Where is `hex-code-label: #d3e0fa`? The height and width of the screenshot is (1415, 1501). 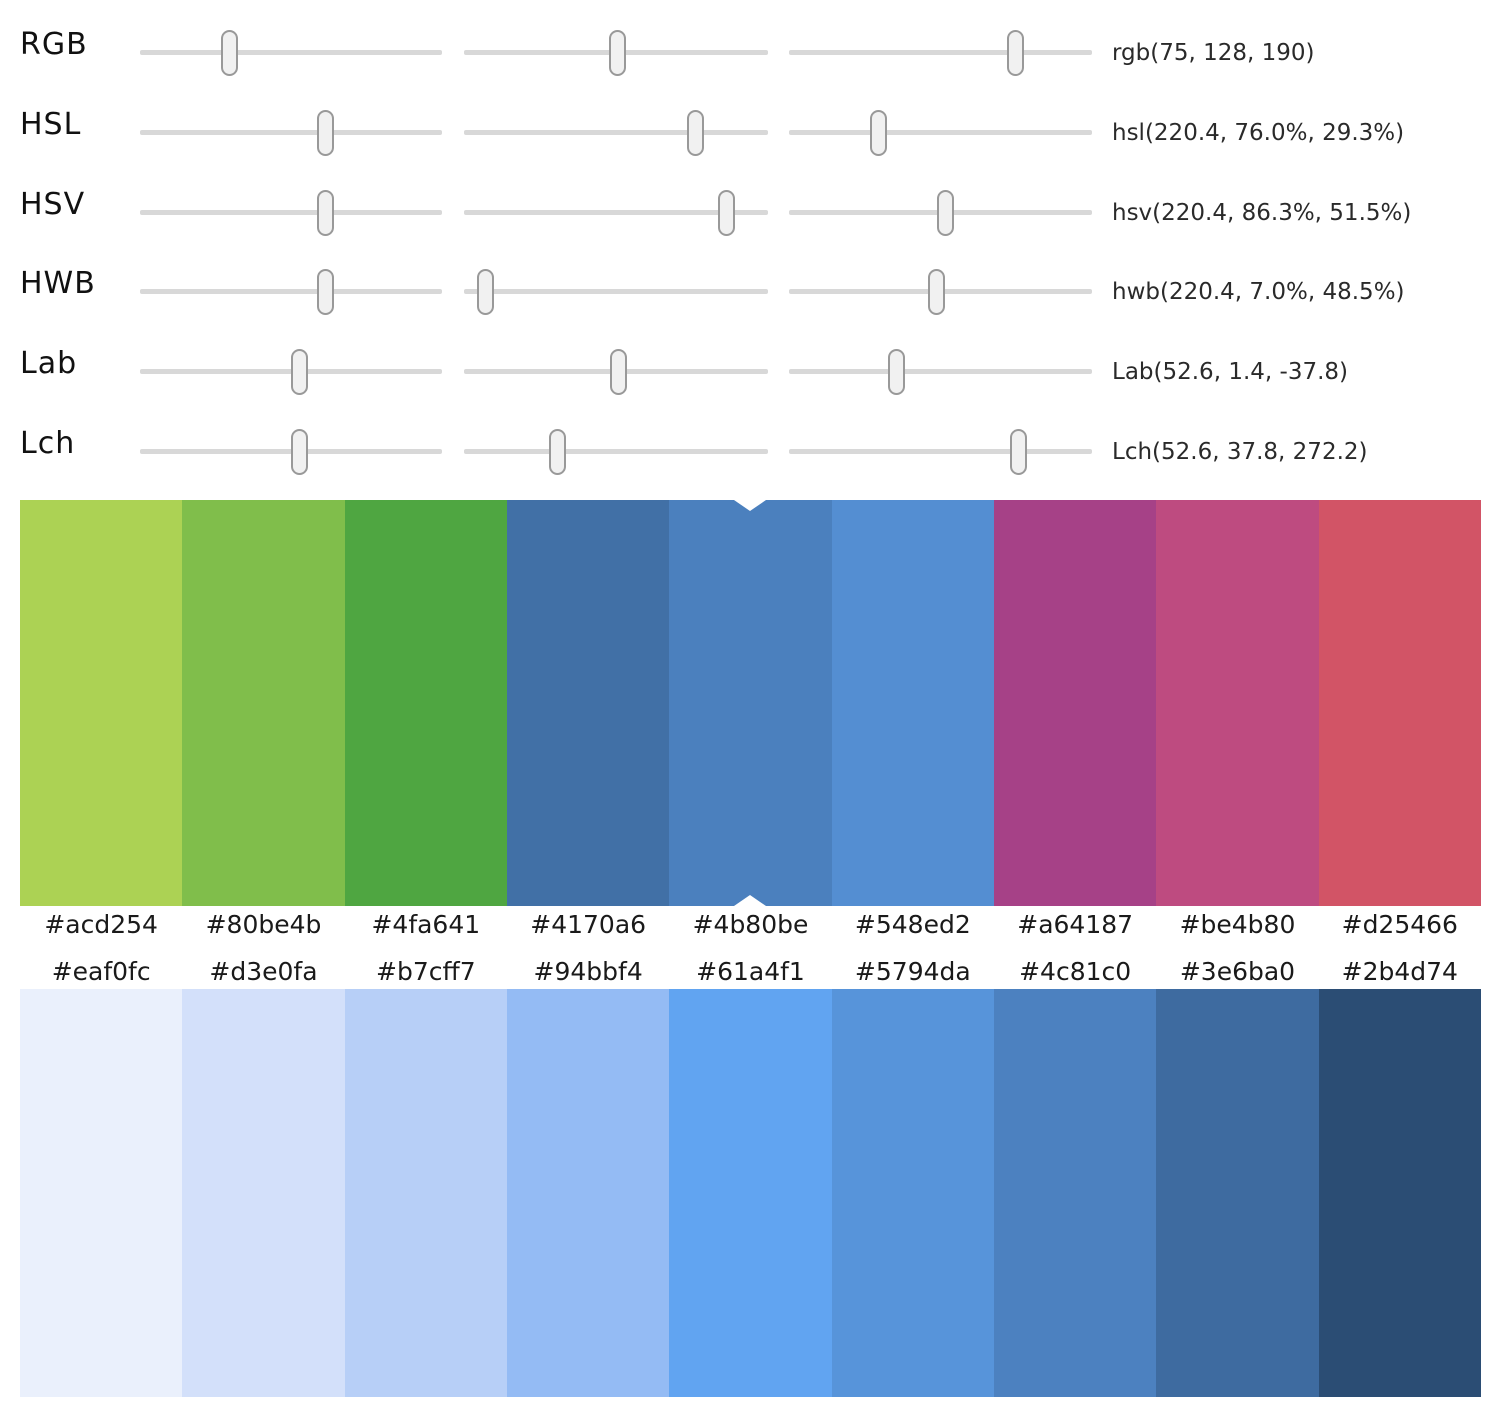
hex-code-label: #d3e0fa is located at coordinates (263, 971).